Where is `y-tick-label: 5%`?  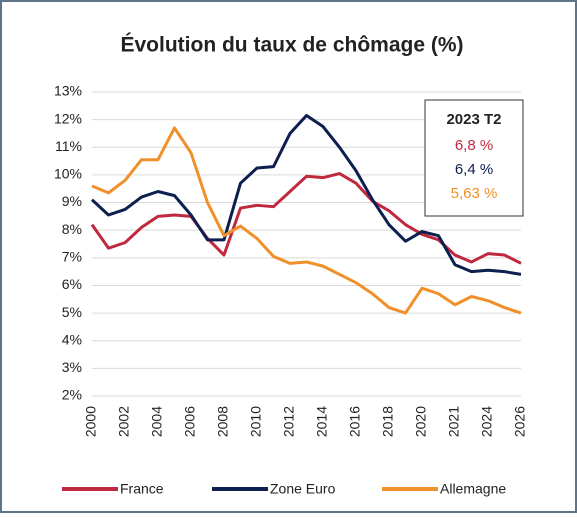 y-tick-label: 5% is located at coordinates (72, 312).